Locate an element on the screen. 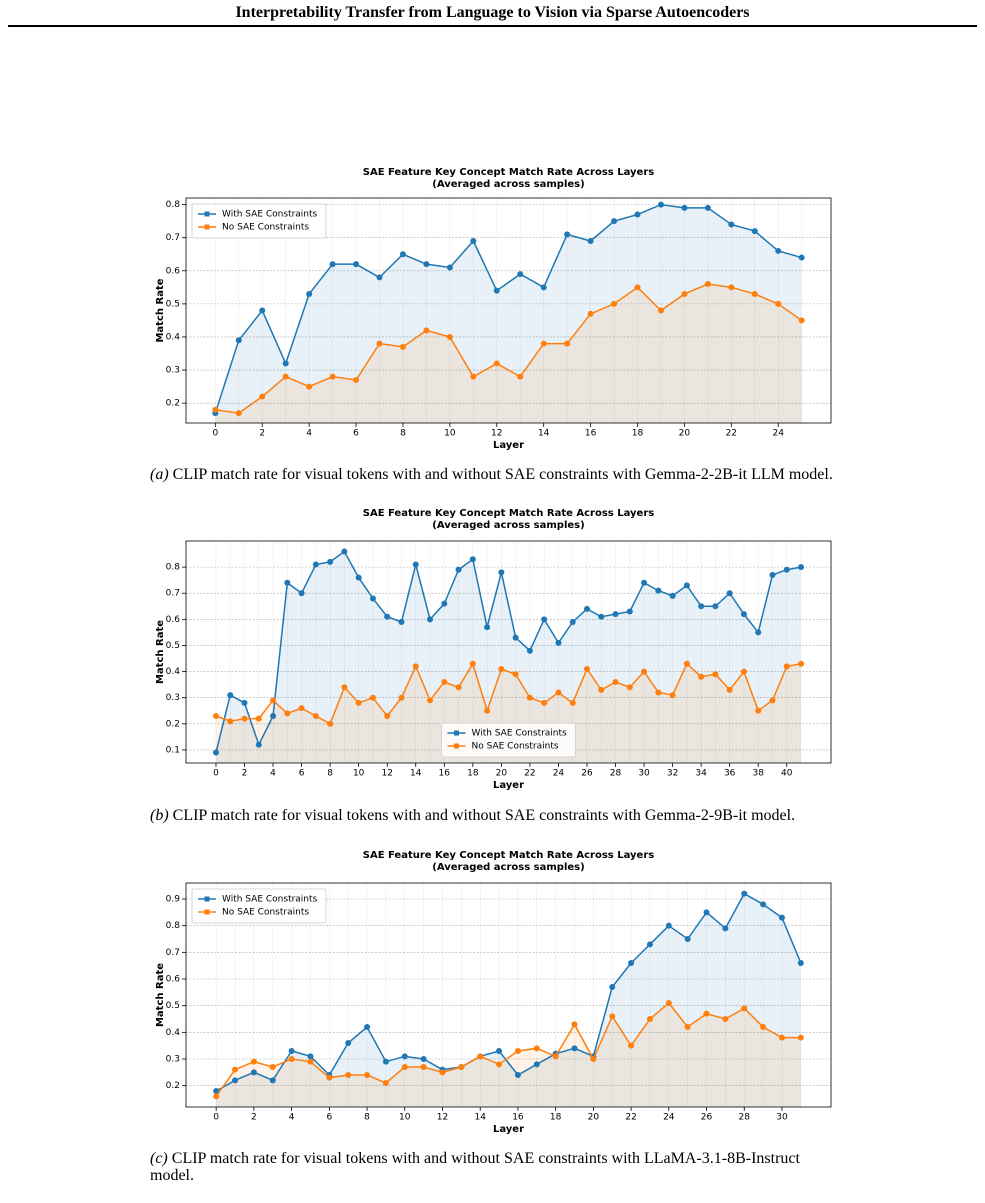 This screenshot has width=985, height=1203. x-tick-label: 38 is located at coordinates (758, 774).